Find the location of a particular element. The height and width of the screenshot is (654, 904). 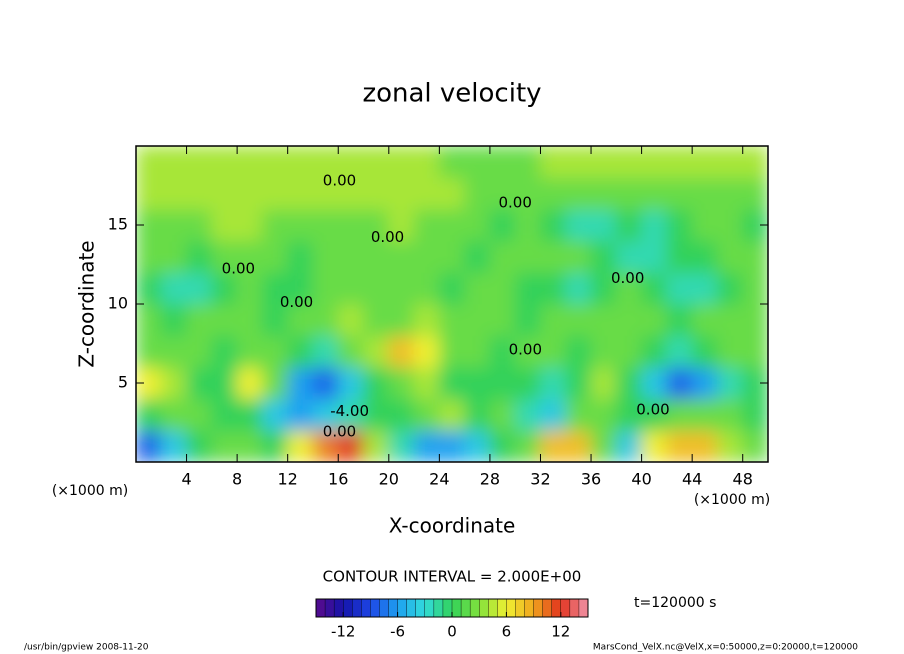

contour-interval: CONTOUR INTERVAL = 2.000E+00 is located at coordinates (452, 577).